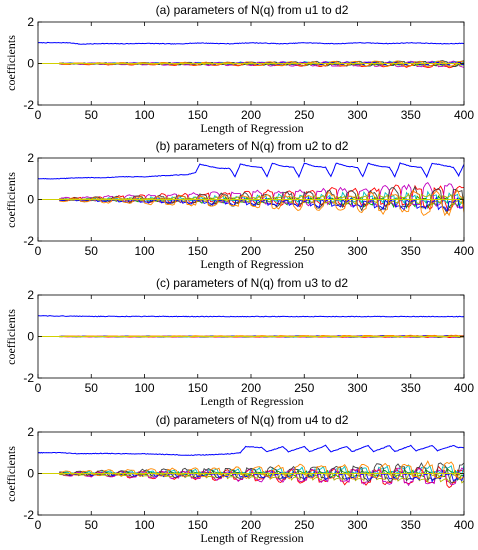  Describe the element at coordinates (28, 241) in the screenshot. I see `y-tick-label-b: -2` at that location.